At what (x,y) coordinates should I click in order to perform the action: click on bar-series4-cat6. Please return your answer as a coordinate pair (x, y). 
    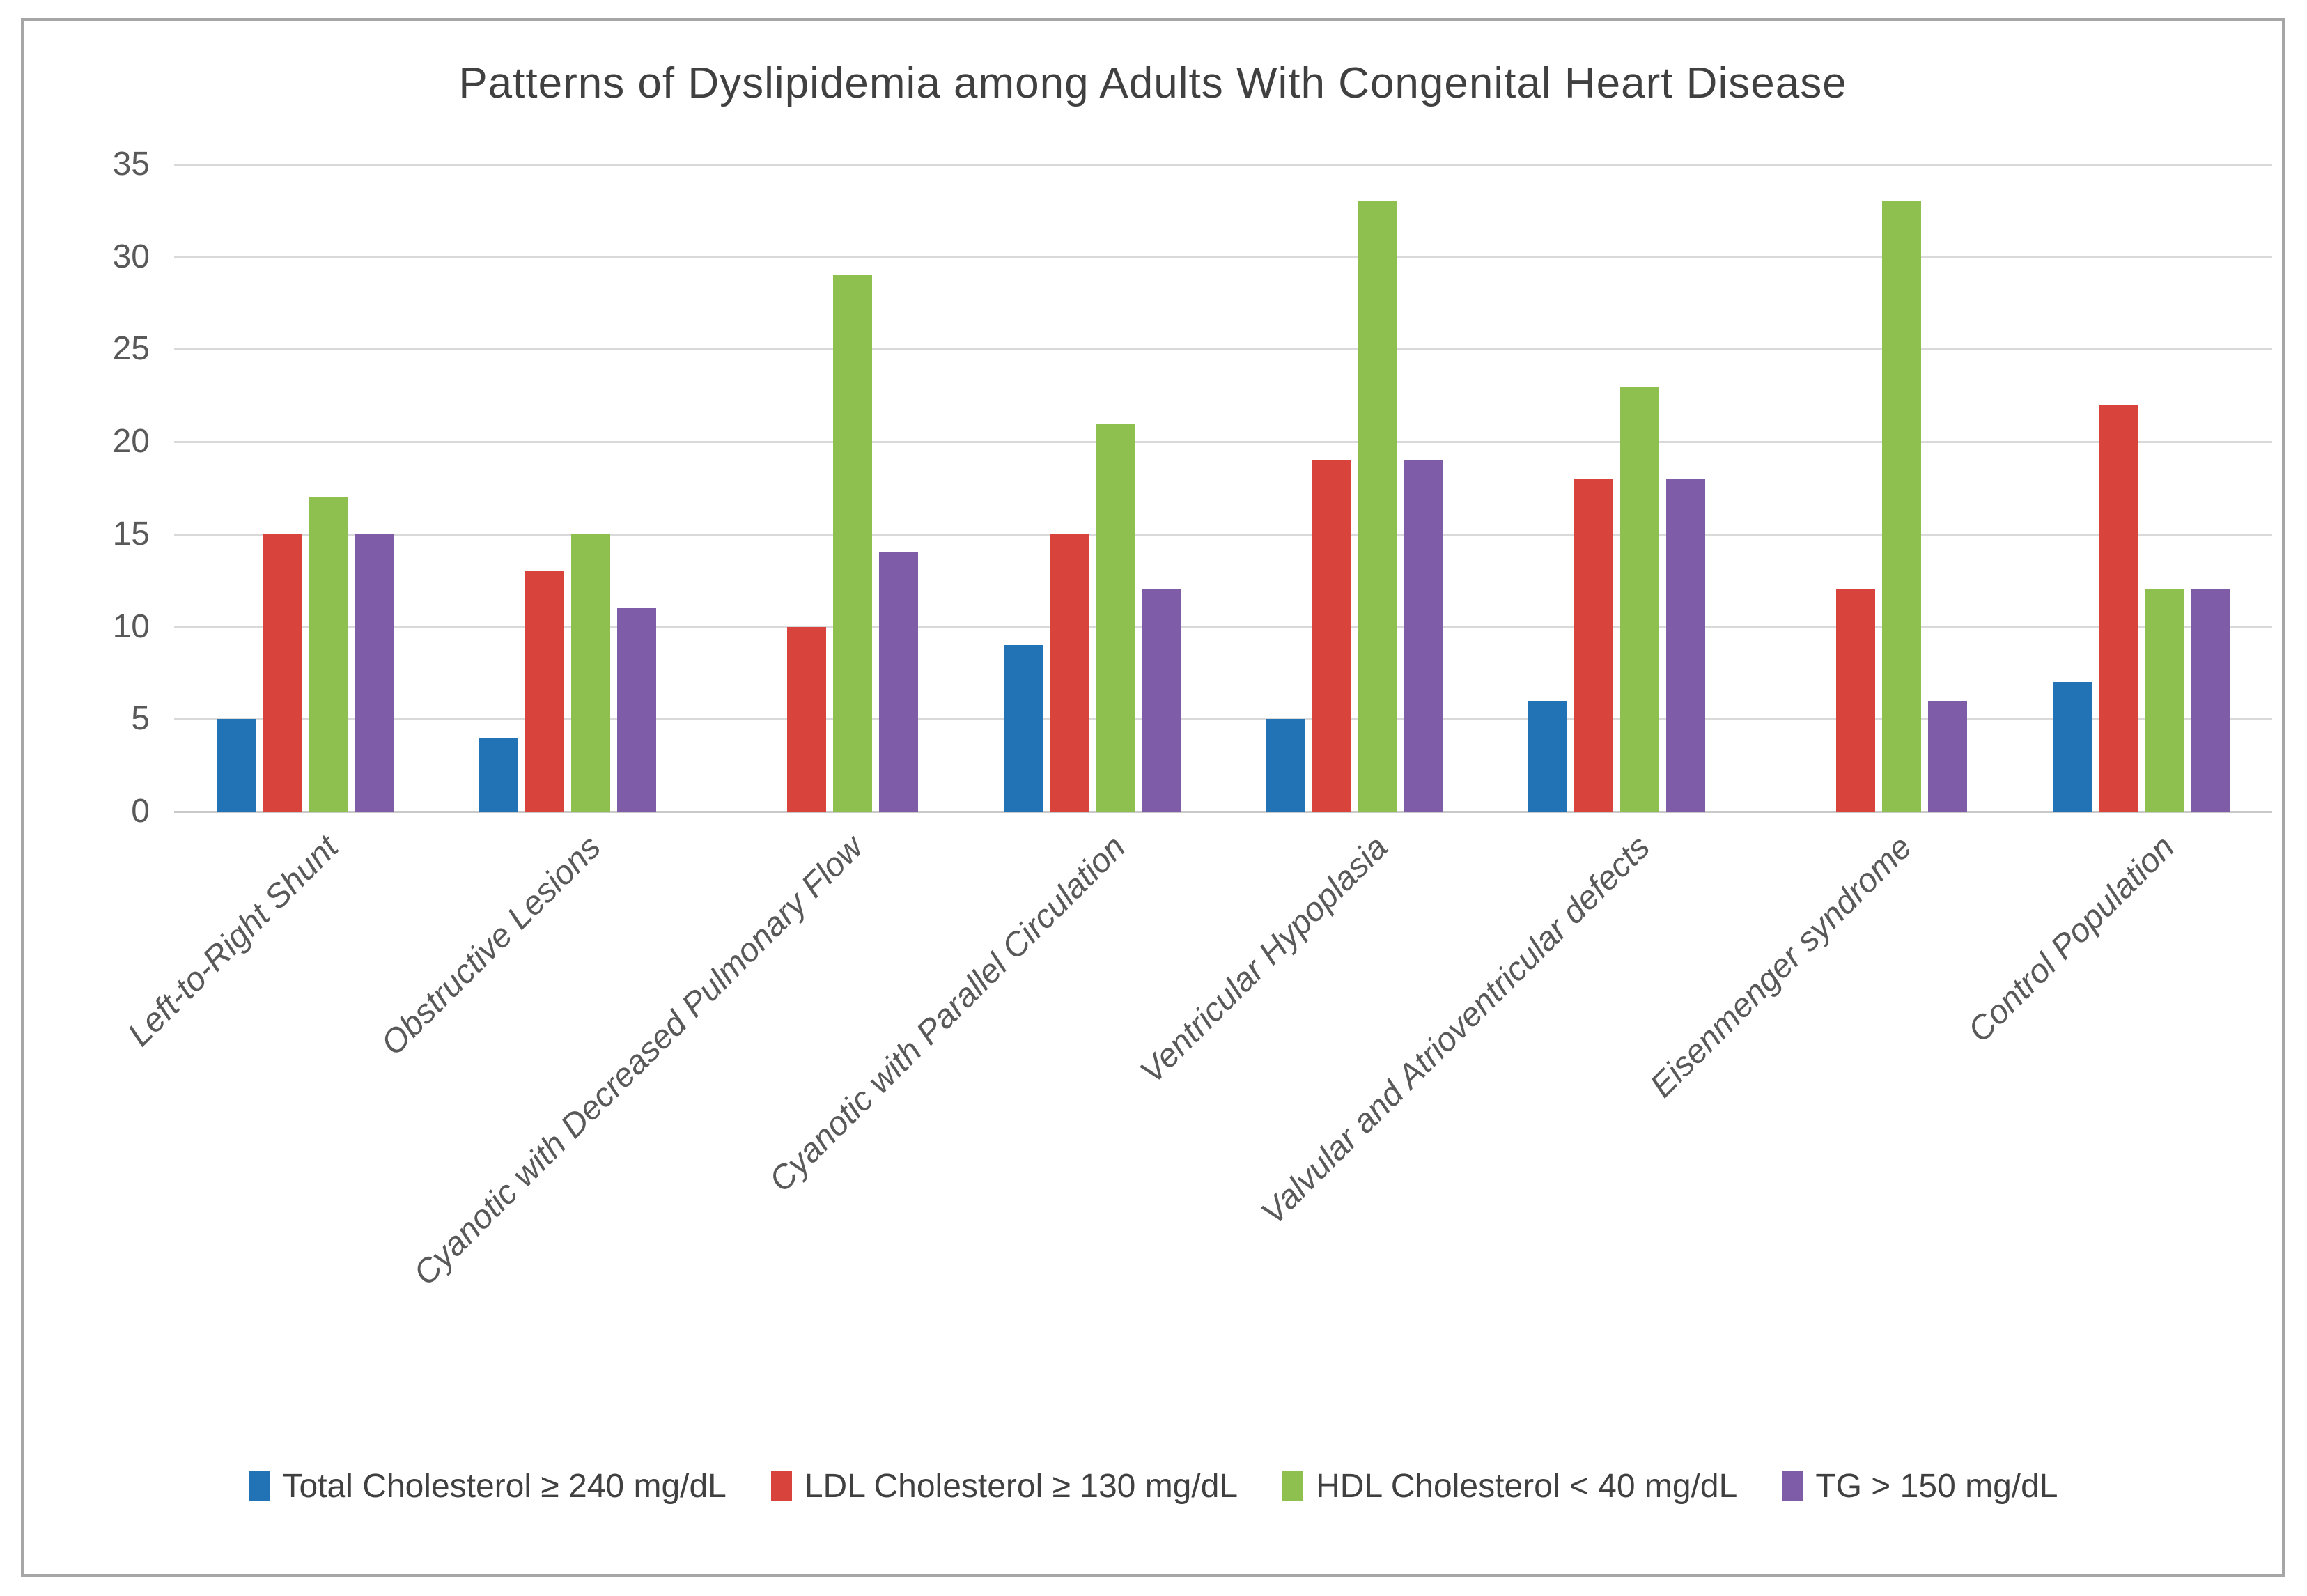
    Looking at the image, I should click on (1686, 645).